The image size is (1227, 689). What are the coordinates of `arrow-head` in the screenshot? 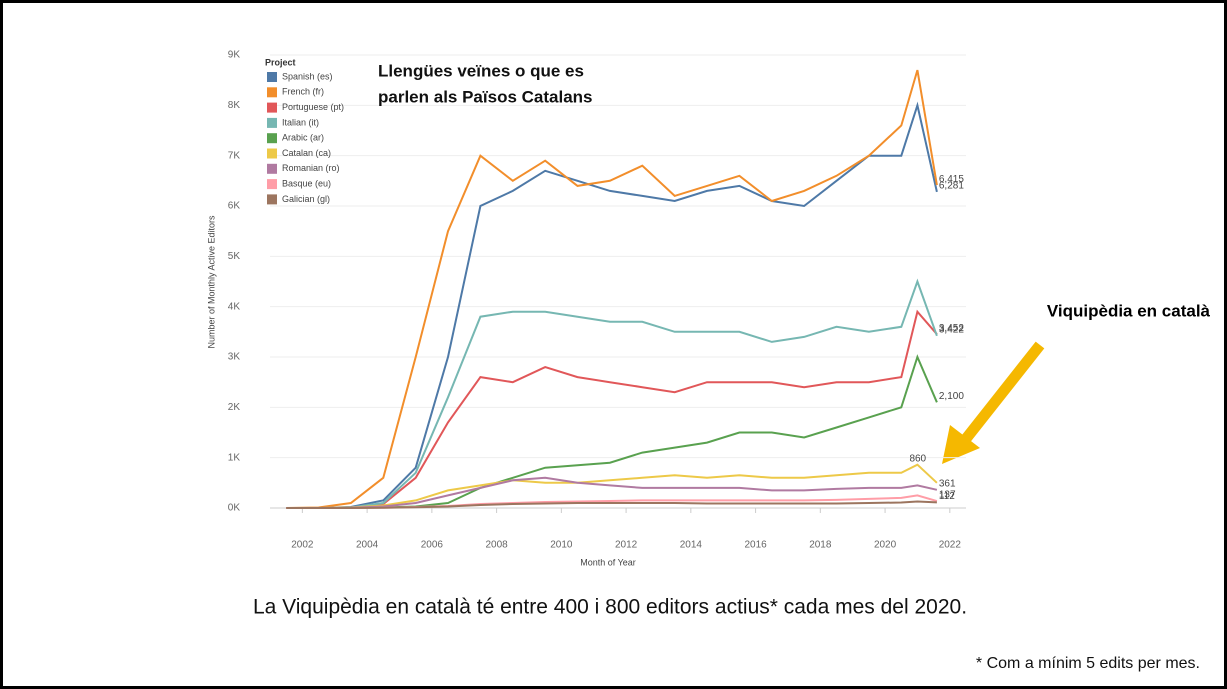 It's located at (961, 444).